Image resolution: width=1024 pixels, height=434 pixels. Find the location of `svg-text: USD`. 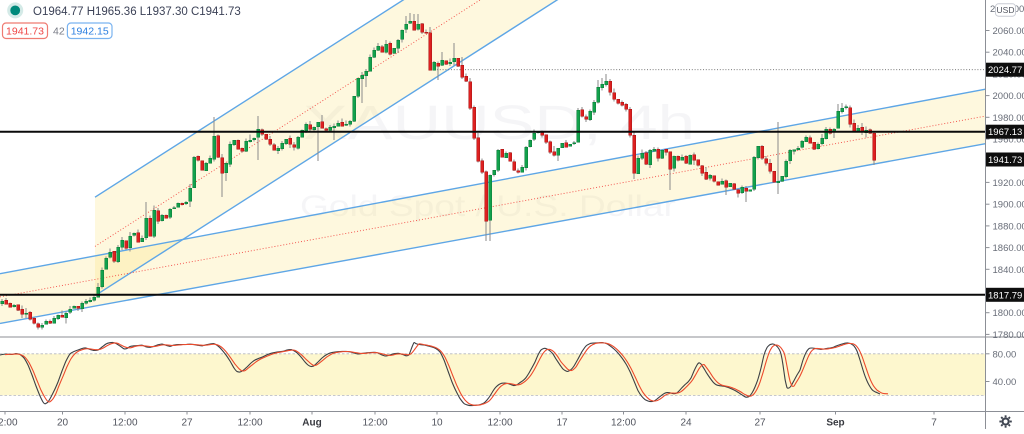

svg-text: USD is located at coordinates (1006, 10).